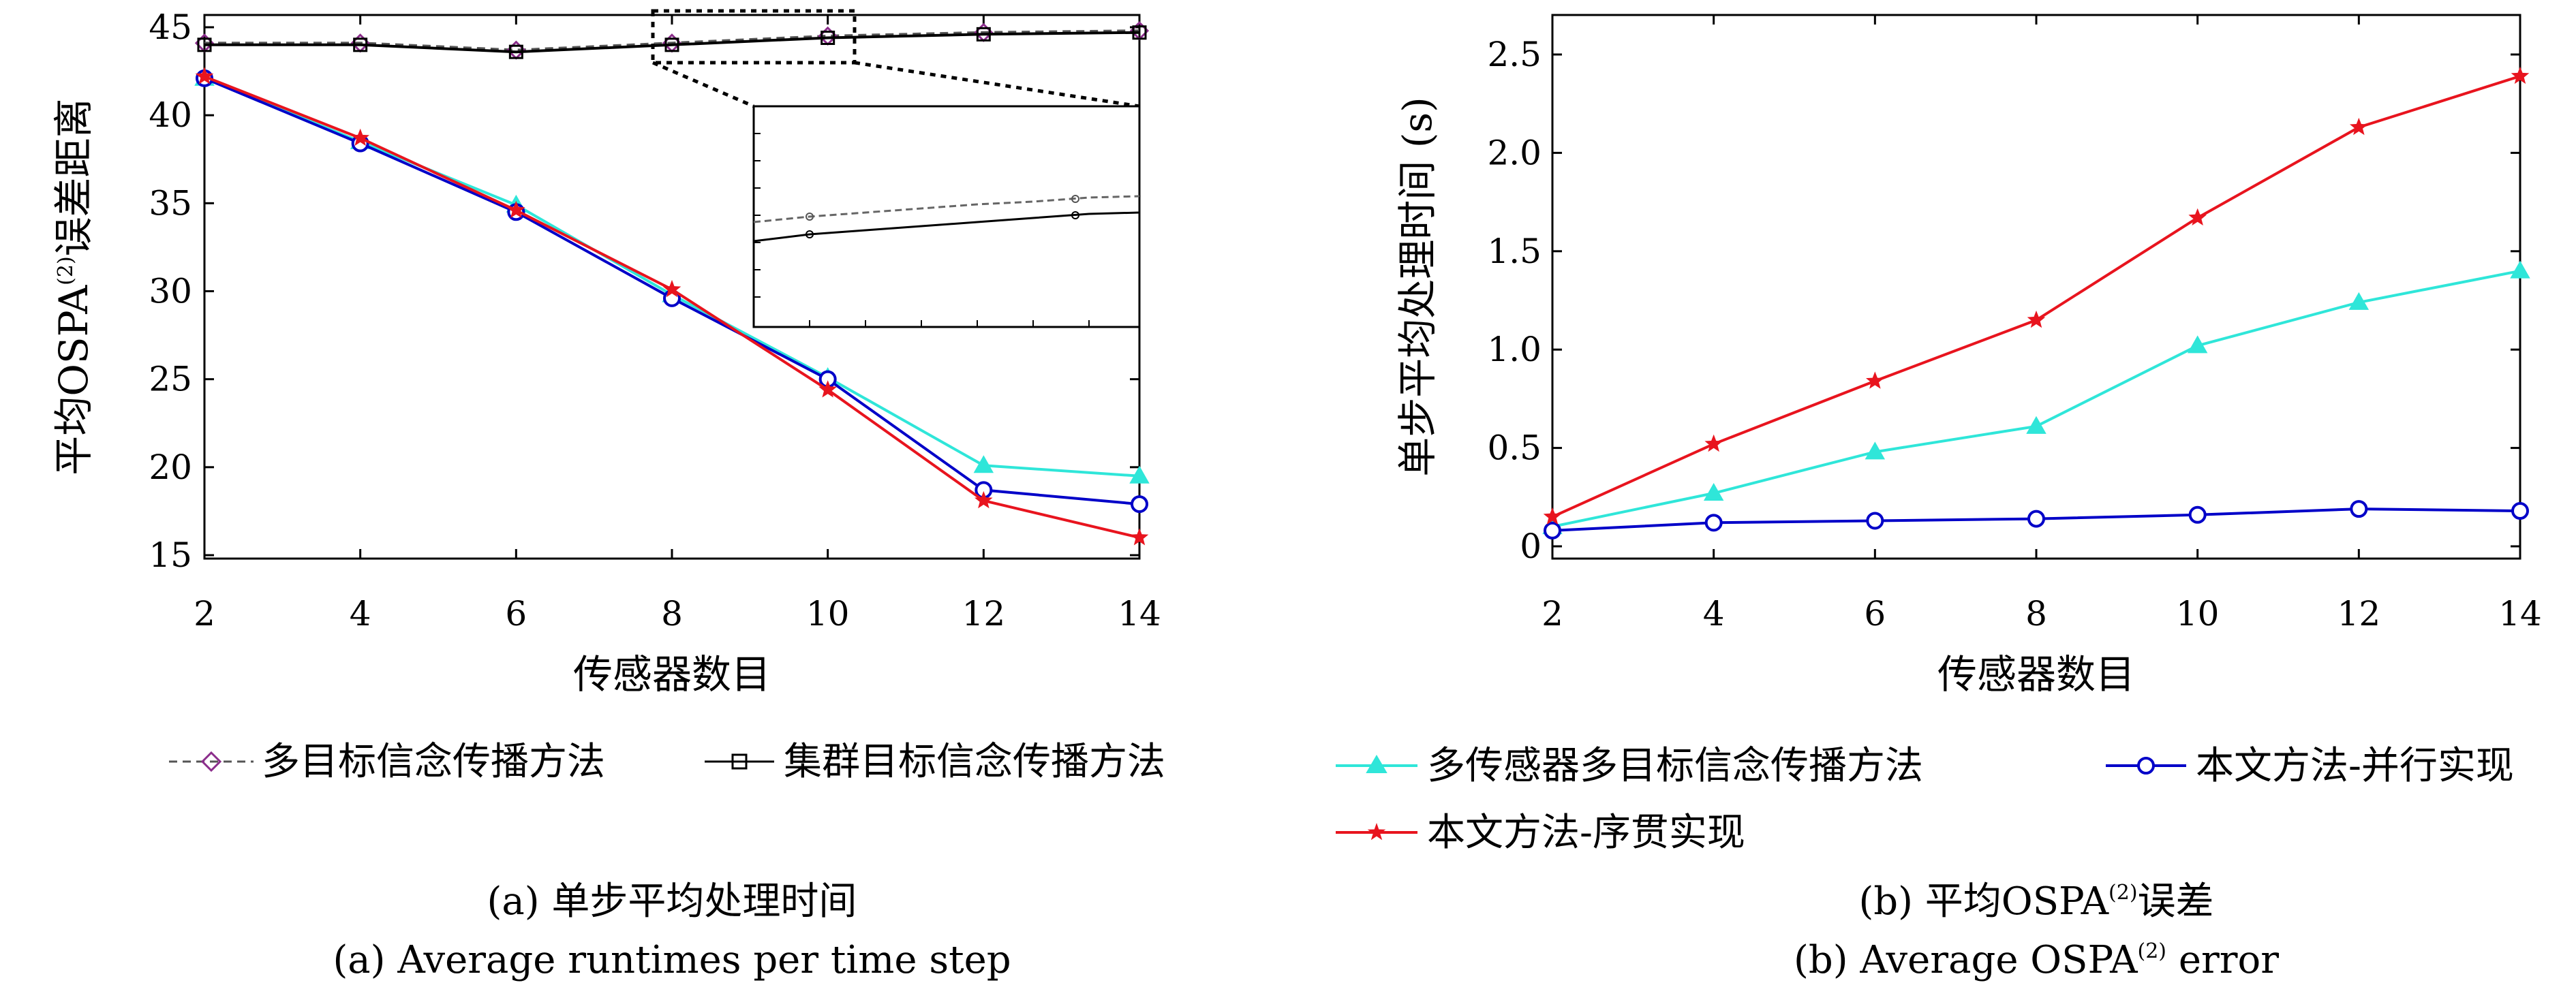  I want to click on chart-a-zoom-connector-right, so click(997, 84).